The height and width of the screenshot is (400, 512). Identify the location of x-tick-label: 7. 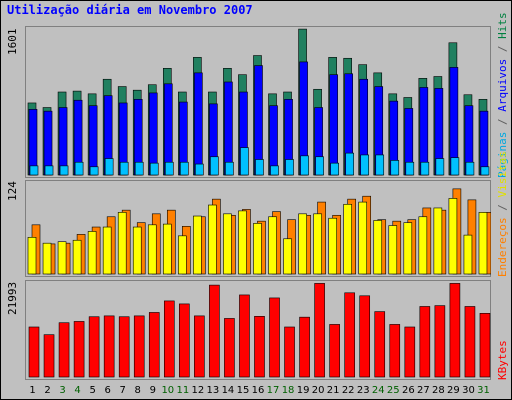
(123, 390).